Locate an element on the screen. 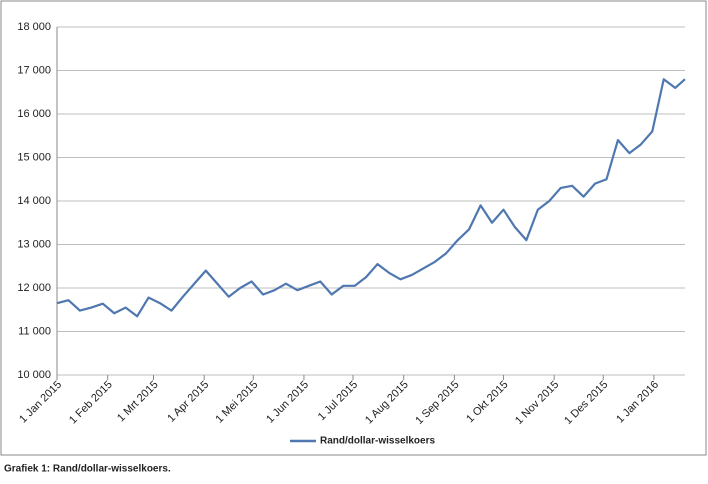 Image resolution: width=708 pixels, height=484 pixels. y-tick-label: 10 000 is located at coordinates (34, 375).